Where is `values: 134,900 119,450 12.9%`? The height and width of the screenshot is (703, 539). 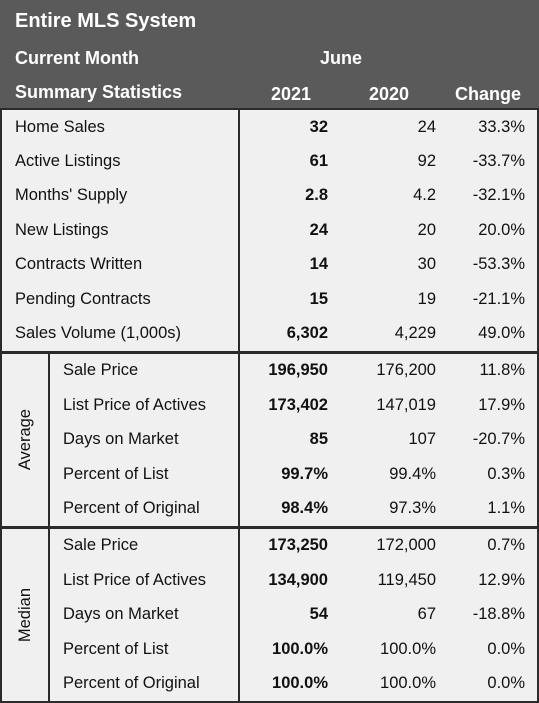
values: 134,900 119,450 12.9% is located at coordinates (387, 580).